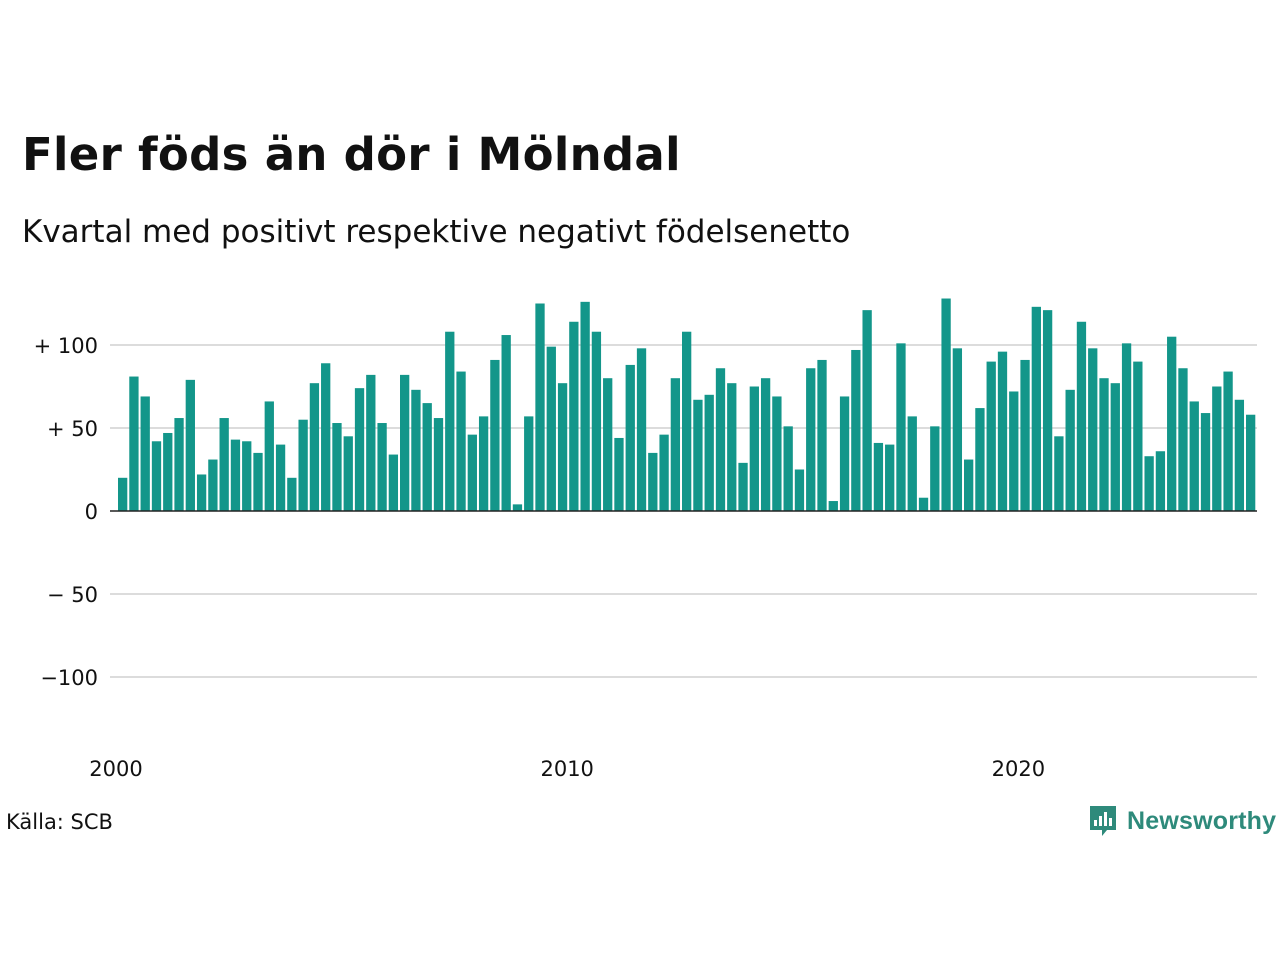  Describe the element at coordinates (72, 429) in the screenshot. I see `y-tick-label: + 50` at that location.